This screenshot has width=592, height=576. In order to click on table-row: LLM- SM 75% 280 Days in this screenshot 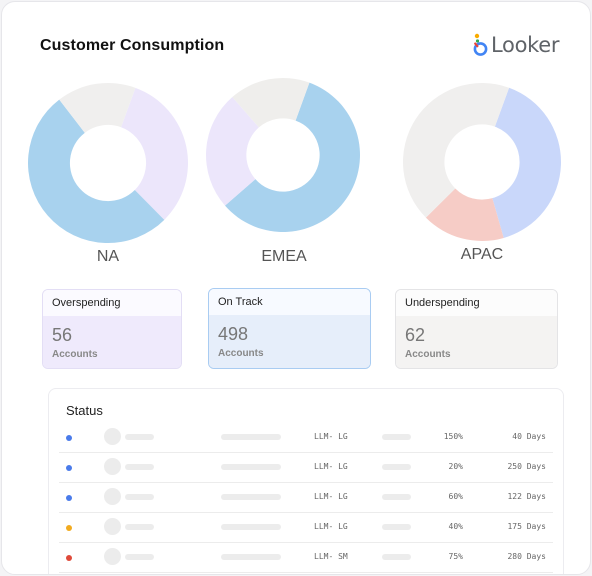, I will do `click(306, 557)`.